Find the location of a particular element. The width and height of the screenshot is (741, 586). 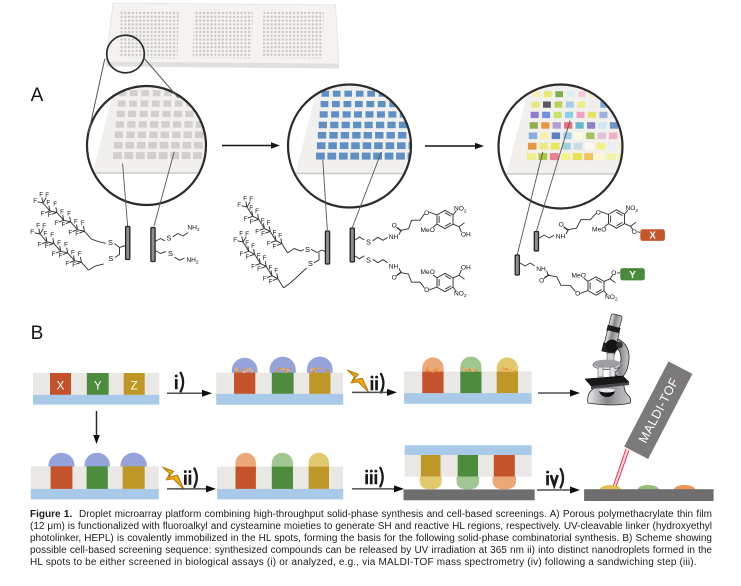

svg-text: Z is located at coordinates (134, 386).